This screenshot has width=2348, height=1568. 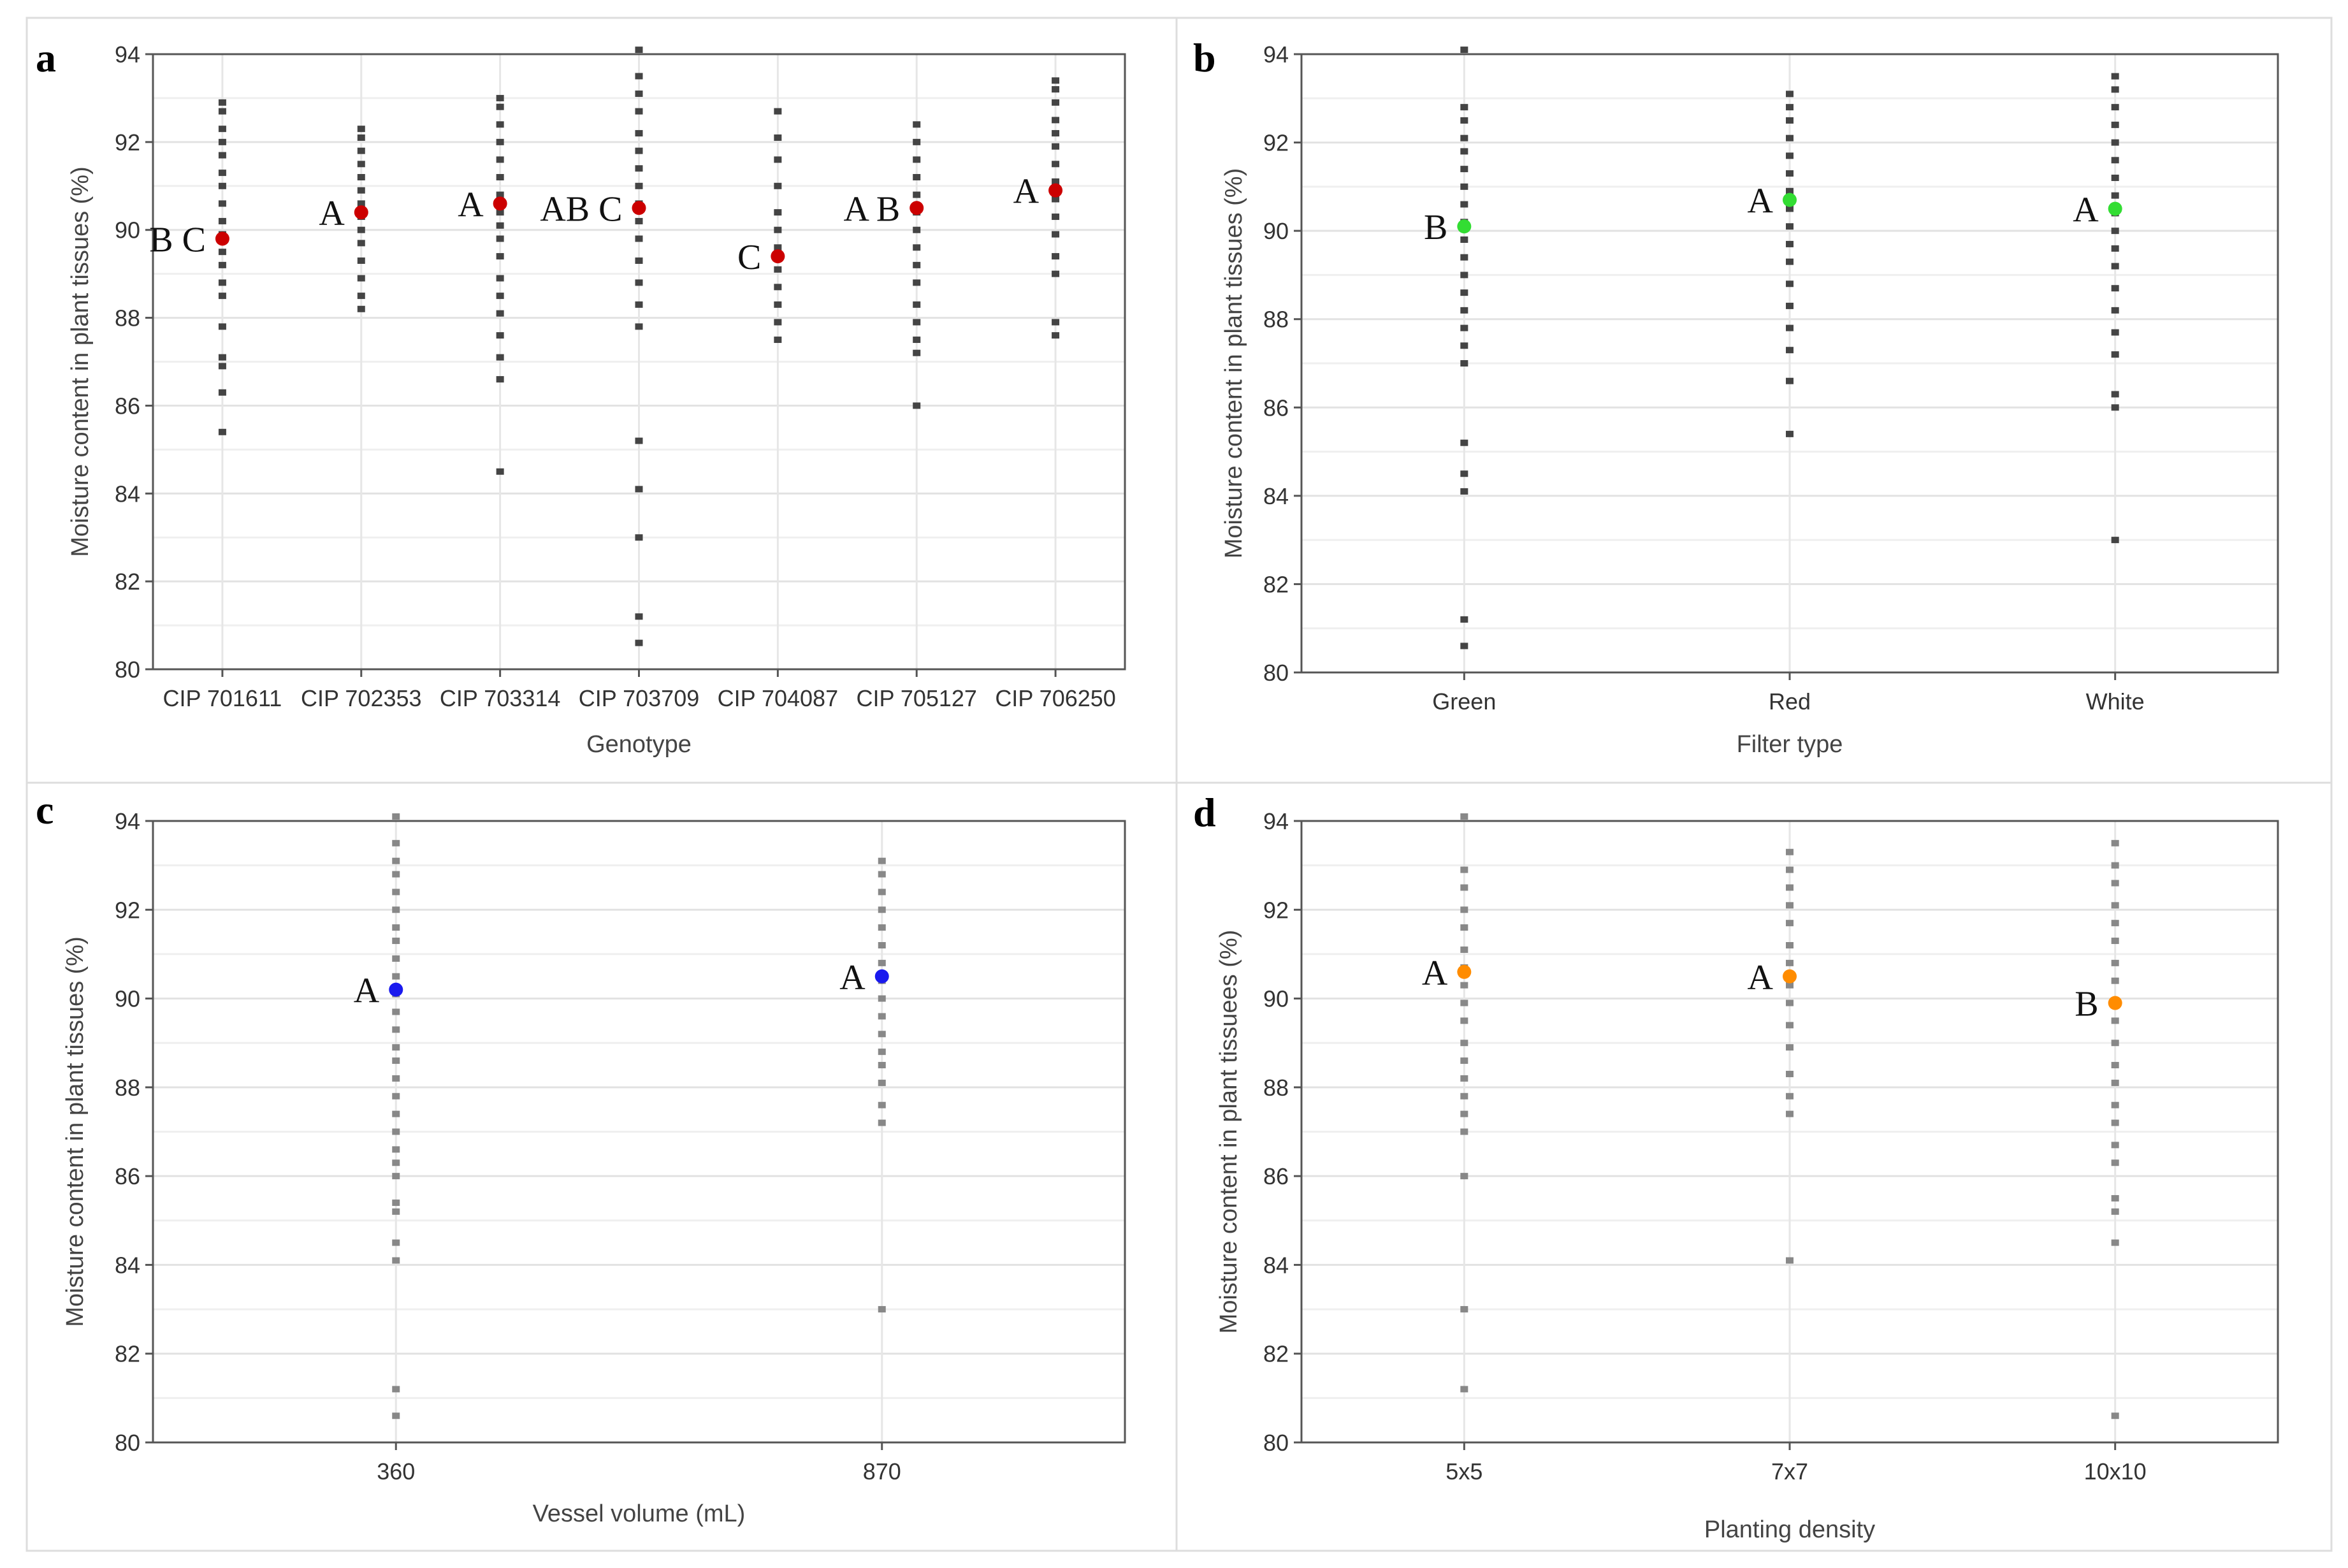 What do you see at coordinates (2115, 702) in the screenshot?
I see `x-tick-label: White` at bounding box center [2115, 702].